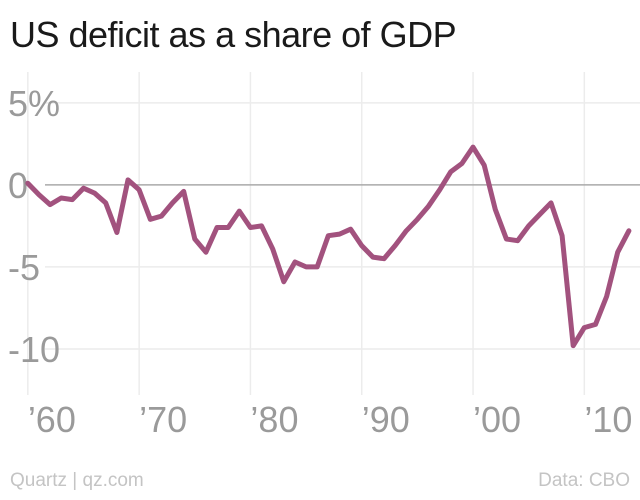 The width and height of the screenshot is (640, 500). Describe the element at coordinates (163, 419) in the screenshot. I see `x-tick-label-1: ’70` at that location.